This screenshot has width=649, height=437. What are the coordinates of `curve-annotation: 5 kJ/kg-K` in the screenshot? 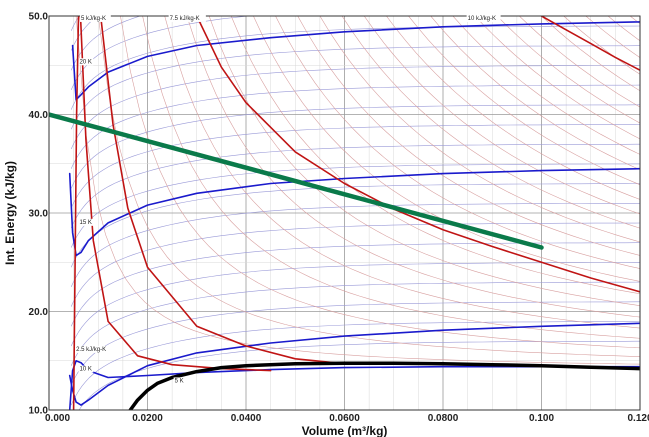 It's located at (93, 19).